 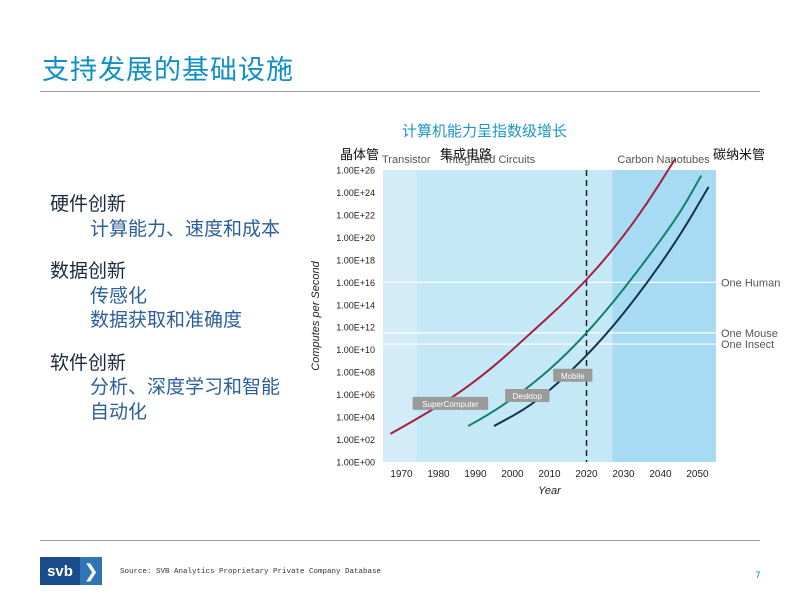 What do you see at coordinates (185, 387) in the screenshot?
I see `software-item-1: 分析、深度学习和智能` at bounding box center [185, 387].